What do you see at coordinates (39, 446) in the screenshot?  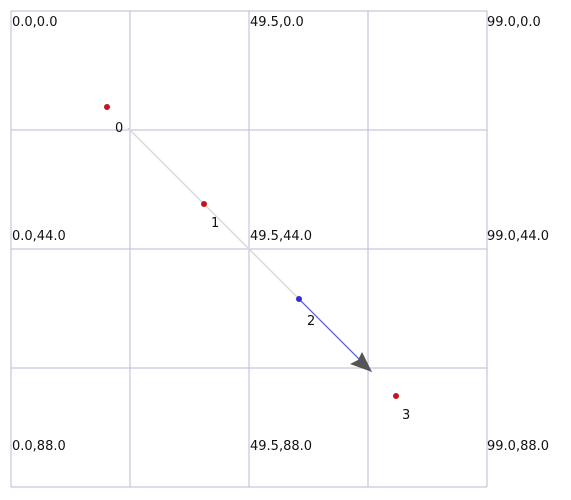 I see `grid-label: 0.0,88.0` at bounding box center [39, 446].